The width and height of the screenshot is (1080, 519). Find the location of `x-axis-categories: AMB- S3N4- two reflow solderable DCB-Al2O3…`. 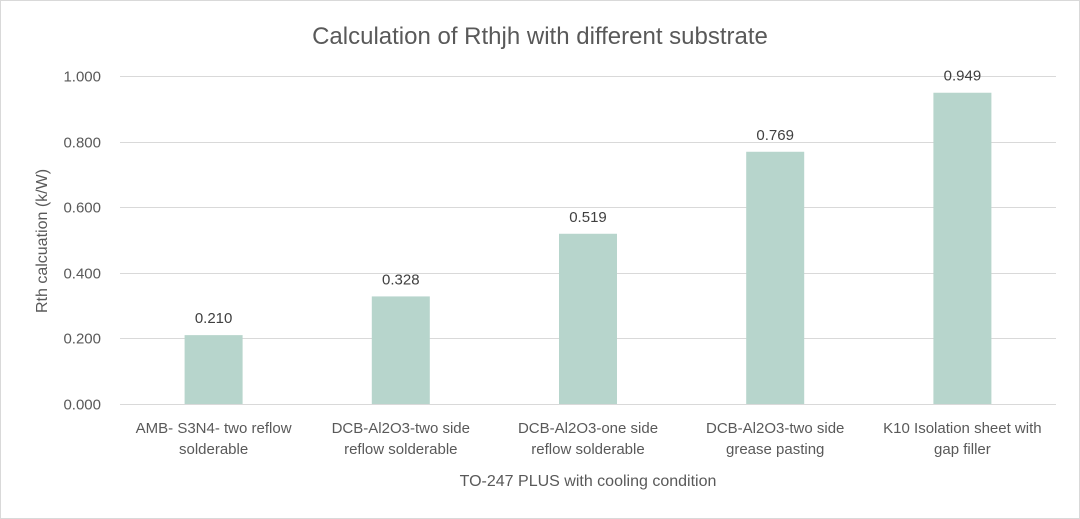

x-axis-categories: AMB- S3N4- two reflow solderable DCB-Al2O3… is located at coordinates (589, 439).